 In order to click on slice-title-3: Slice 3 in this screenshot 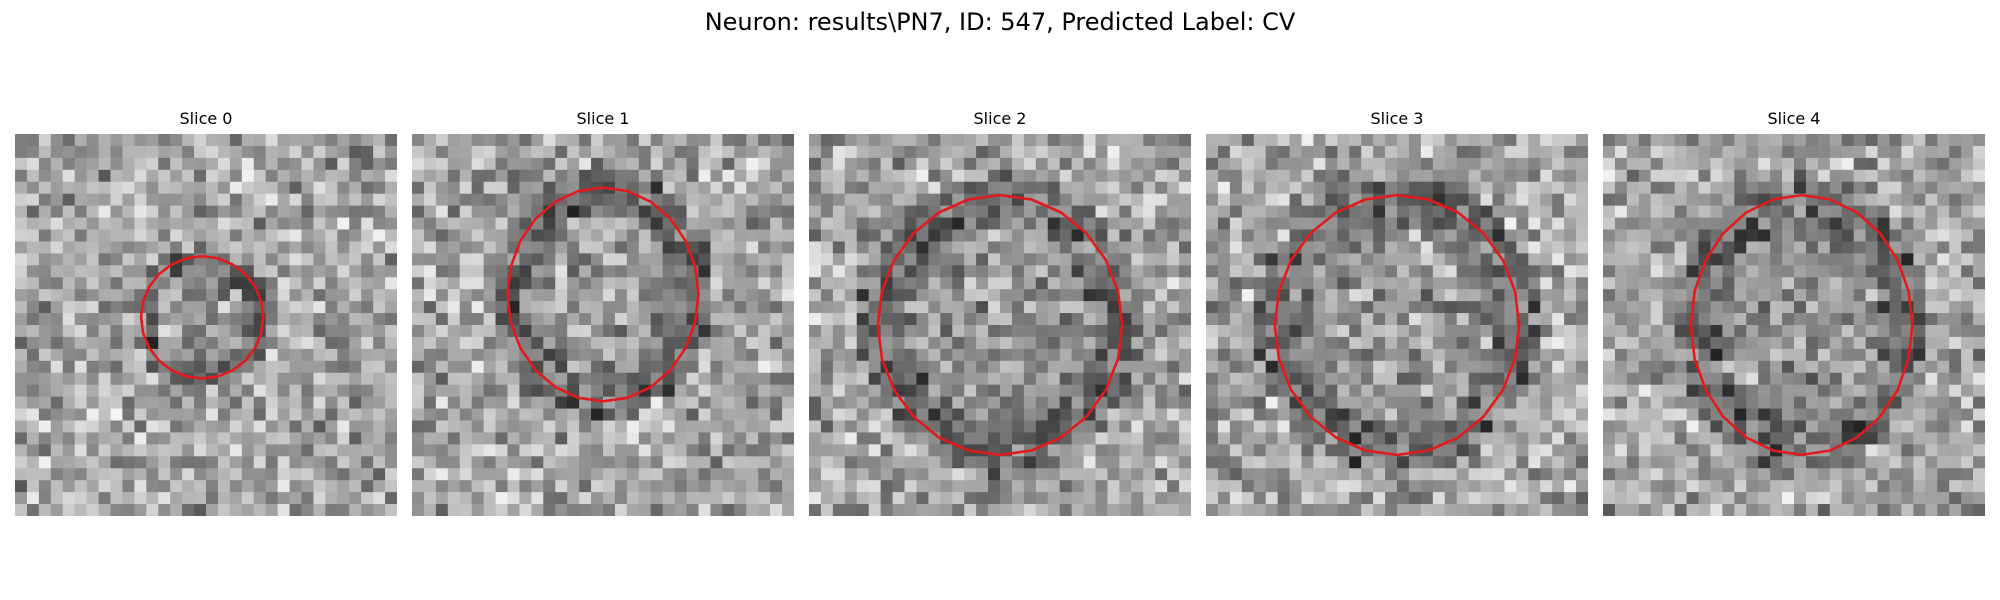, I will do `click(1397, 118)`.